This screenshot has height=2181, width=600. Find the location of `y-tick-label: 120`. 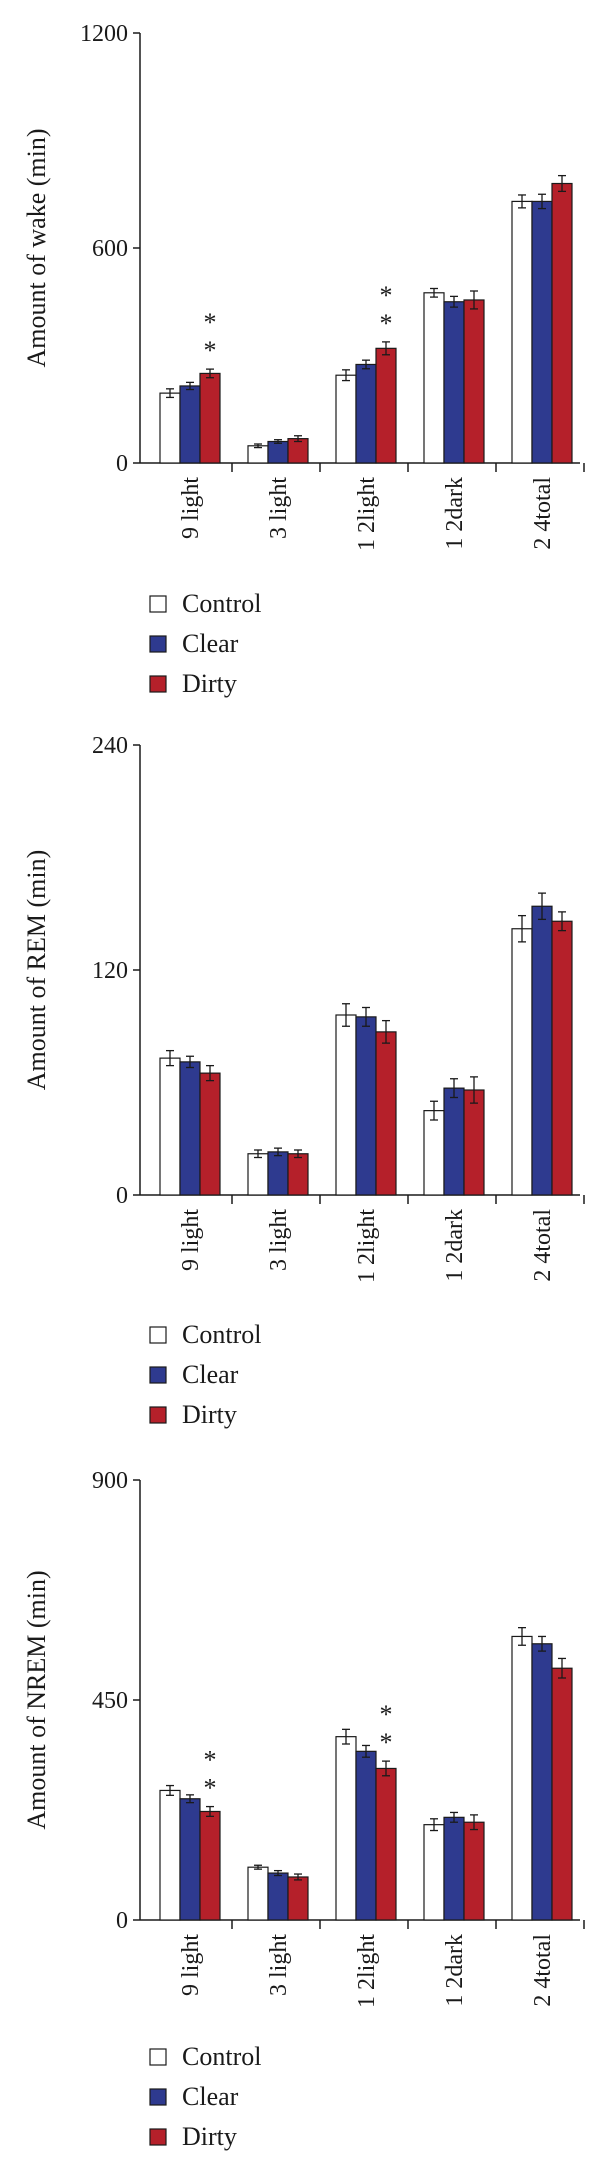

y-tick-label: 120 is located at coordinates (110, 971).